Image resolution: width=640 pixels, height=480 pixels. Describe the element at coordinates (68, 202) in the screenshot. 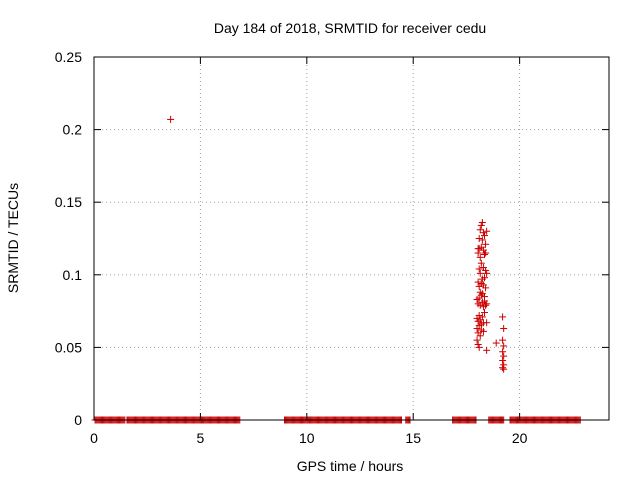

I see `y-tick-label: 0.15` at that location.